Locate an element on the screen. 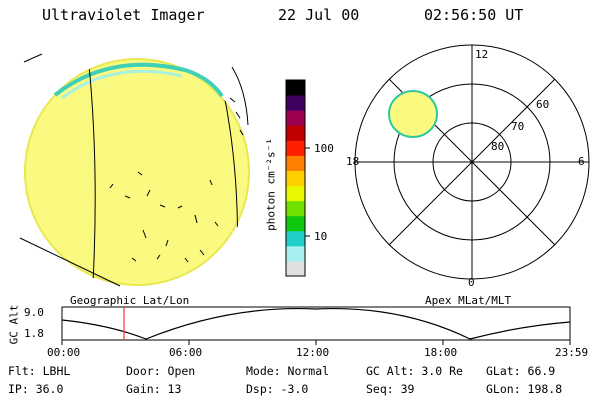  door-info: Door: Open is located at coordinates (161, 371).